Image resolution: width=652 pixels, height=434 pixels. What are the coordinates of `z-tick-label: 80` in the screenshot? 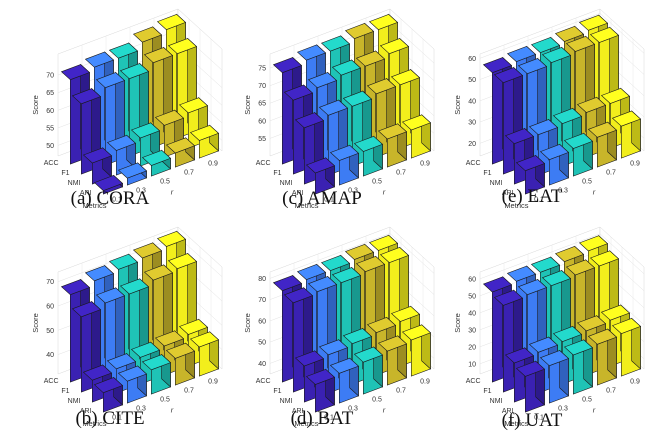 It's located at (262, 279).